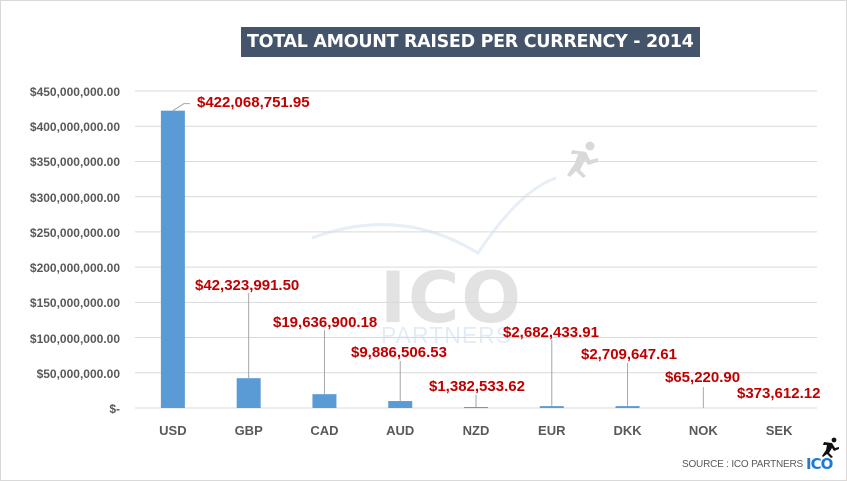  What do you see at coordinates (400, 430) in the screenshot?
I see `x-tick-label: AUD` at bounding box center [400, 430].